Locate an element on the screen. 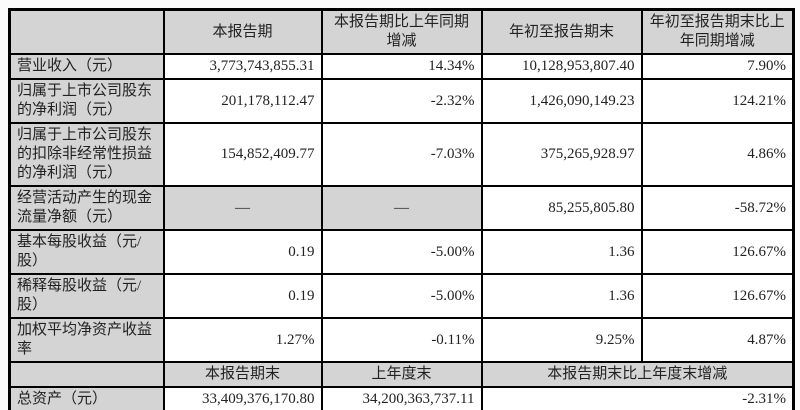  metric-label: 营业收入（元） is located at coordinates (86, 66).